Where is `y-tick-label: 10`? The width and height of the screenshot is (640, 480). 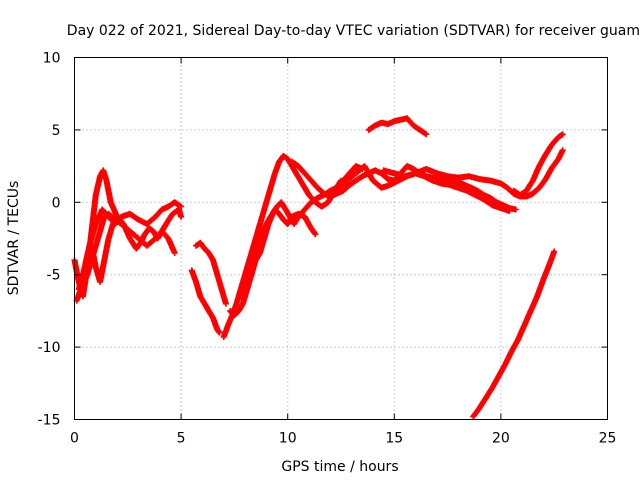
y-tick-label: 10 is located at coordinates (52, 59).